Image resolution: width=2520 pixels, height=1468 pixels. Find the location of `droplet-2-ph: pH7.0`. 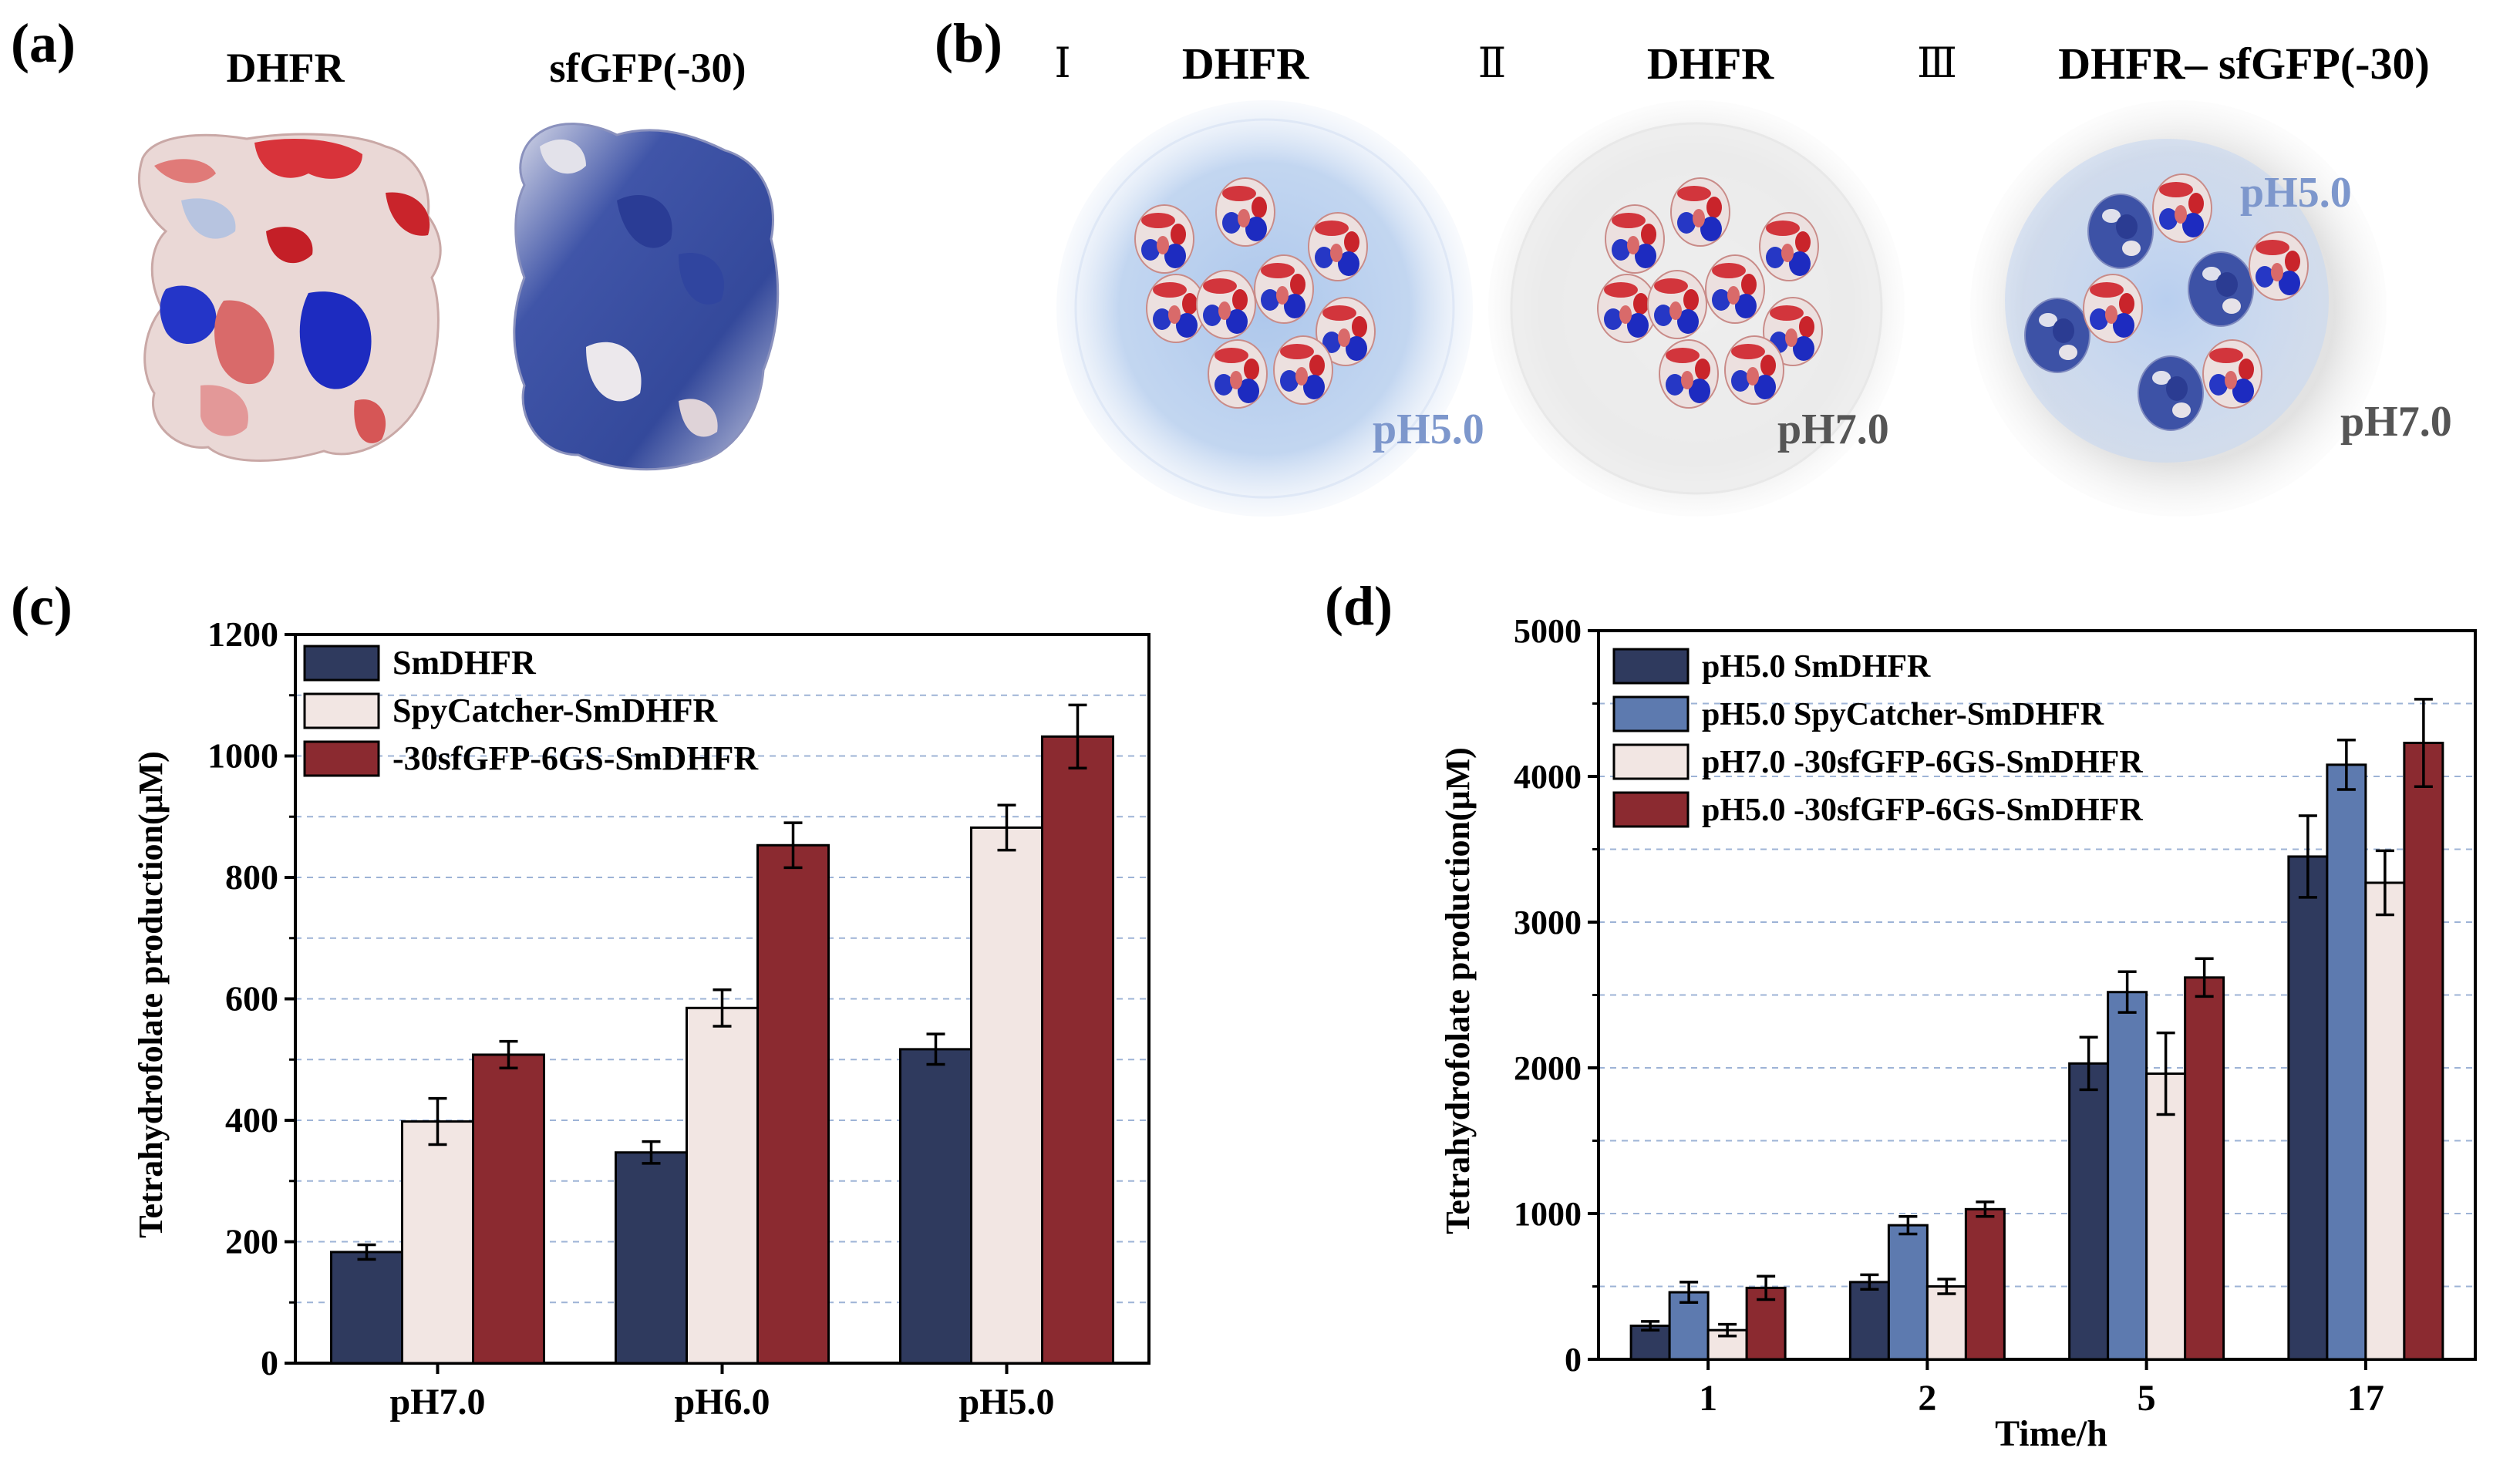

droplet-2-ph: pH7.0 is located at coordinates (1833, 429).